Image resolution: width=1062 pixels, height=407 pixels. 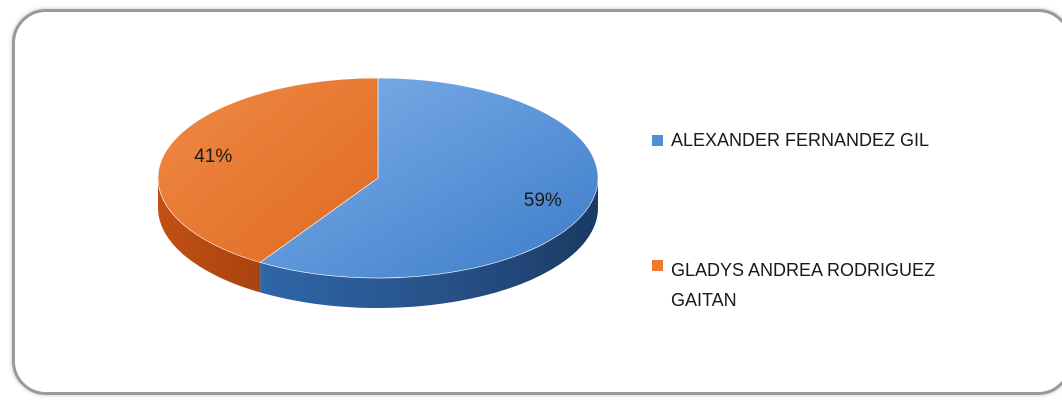 I want to click on pie-labels: 59% 41%, so click(x=378, y=178).